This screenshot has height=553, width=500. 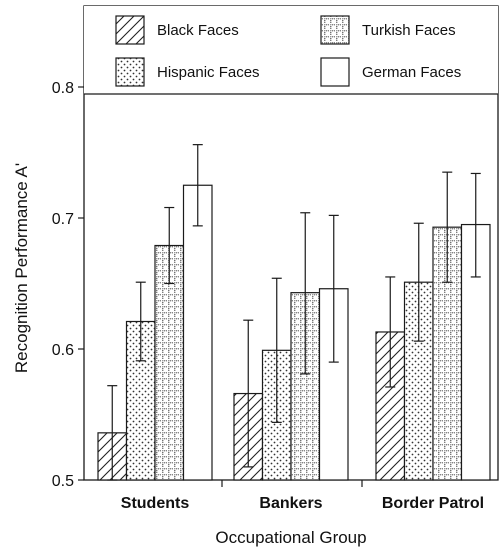 What do you see at coordinates (169, 245) in the screenshot?
I see `error-bar-students-turkish-faces` at bounding box center [169, 245].